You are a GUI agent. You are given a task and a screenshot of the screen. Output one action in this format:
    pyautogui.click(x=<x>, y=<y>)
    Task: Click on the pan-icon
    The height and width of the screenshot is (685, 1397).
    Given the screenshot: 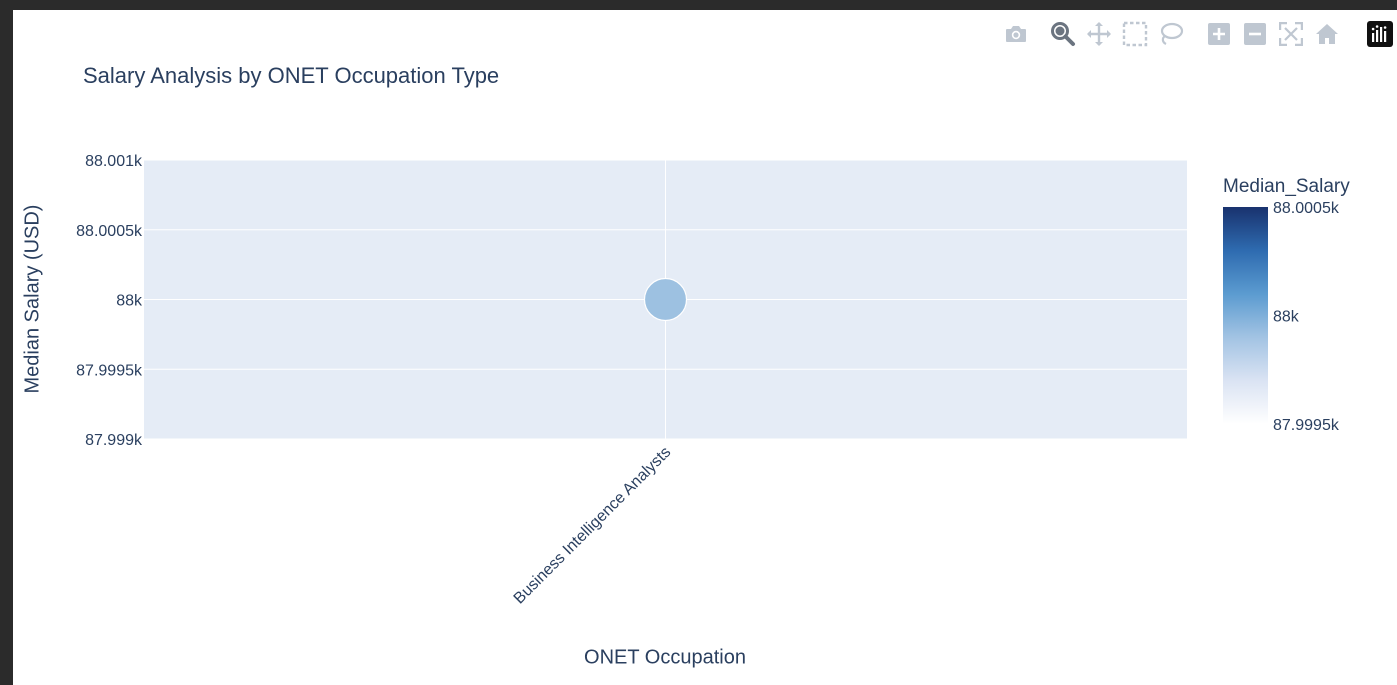 What is the action you would take?
    pyautogui.click(x=1099, y=34)
    